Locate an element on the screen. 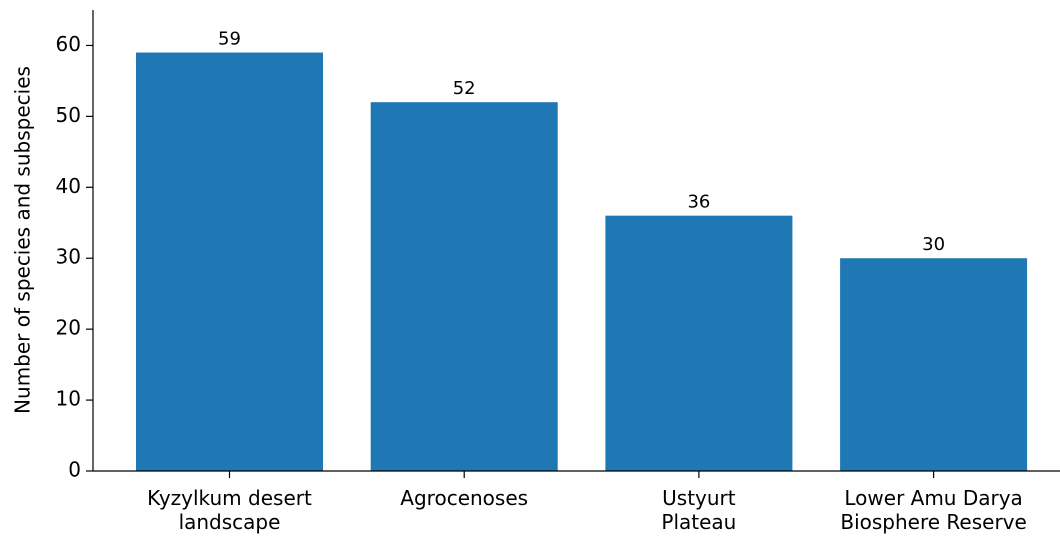 Image resolution: width=1060 pixels, height=539 pixels. y-tick-label: 50 is located at coordinates (68, 115).